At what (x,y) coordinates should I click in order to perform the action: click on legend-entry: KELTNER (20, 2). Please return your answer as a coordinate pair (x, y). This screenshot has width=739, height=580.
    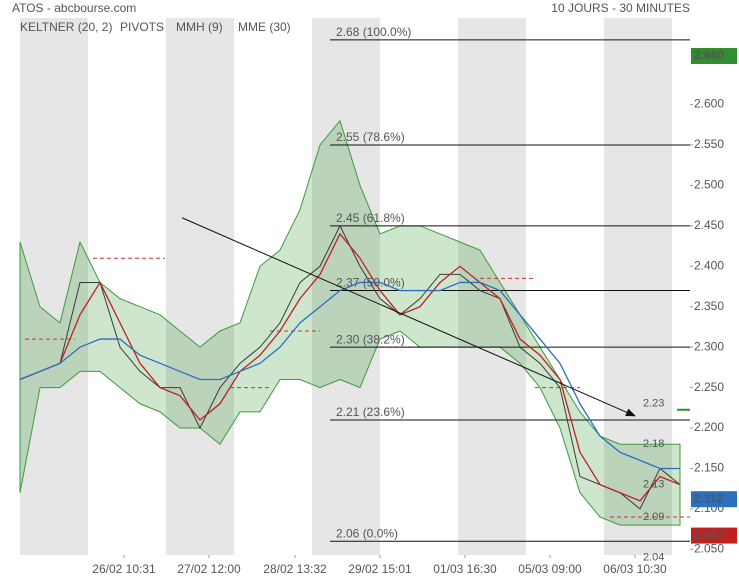
    Looking at the image, I should click on (66, 27).